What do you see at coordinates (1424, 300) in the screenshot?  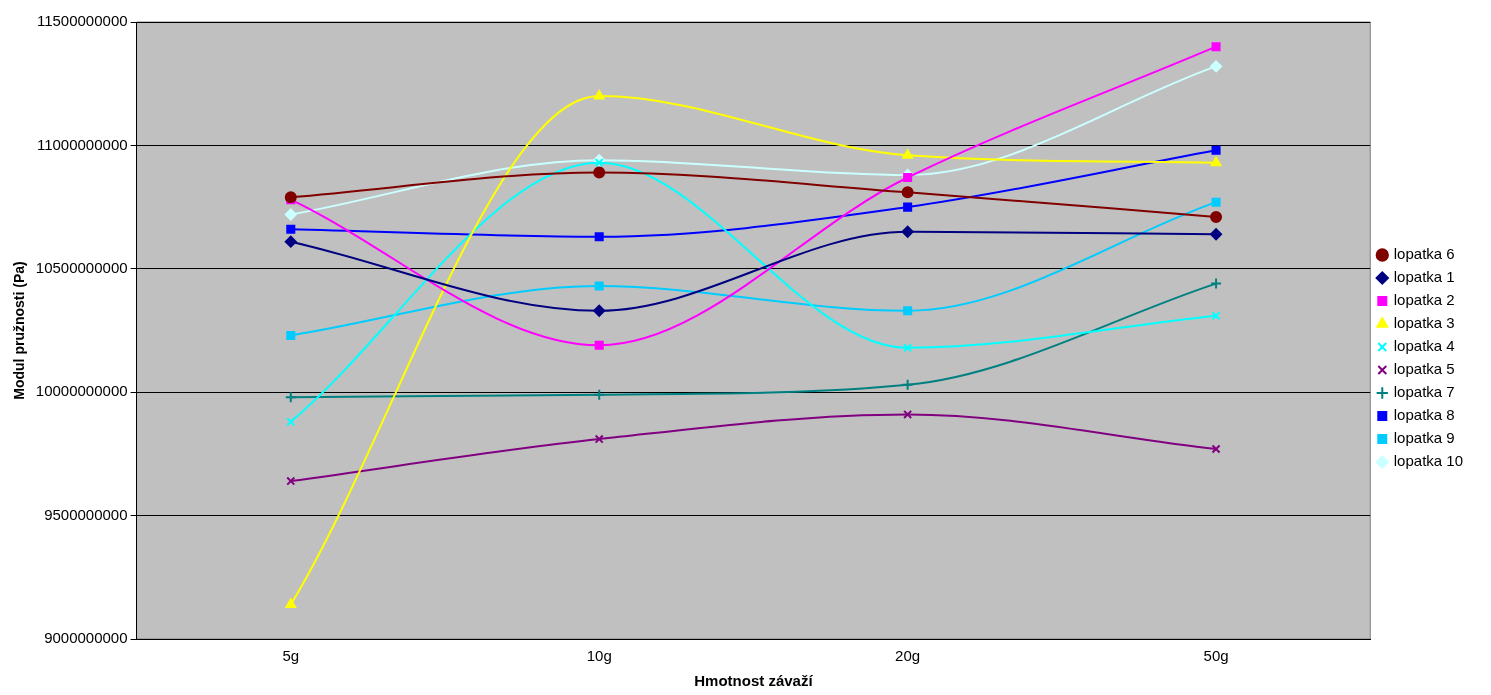 I see `legend-label: lopatka 2` at bounding box center [1424, 300].